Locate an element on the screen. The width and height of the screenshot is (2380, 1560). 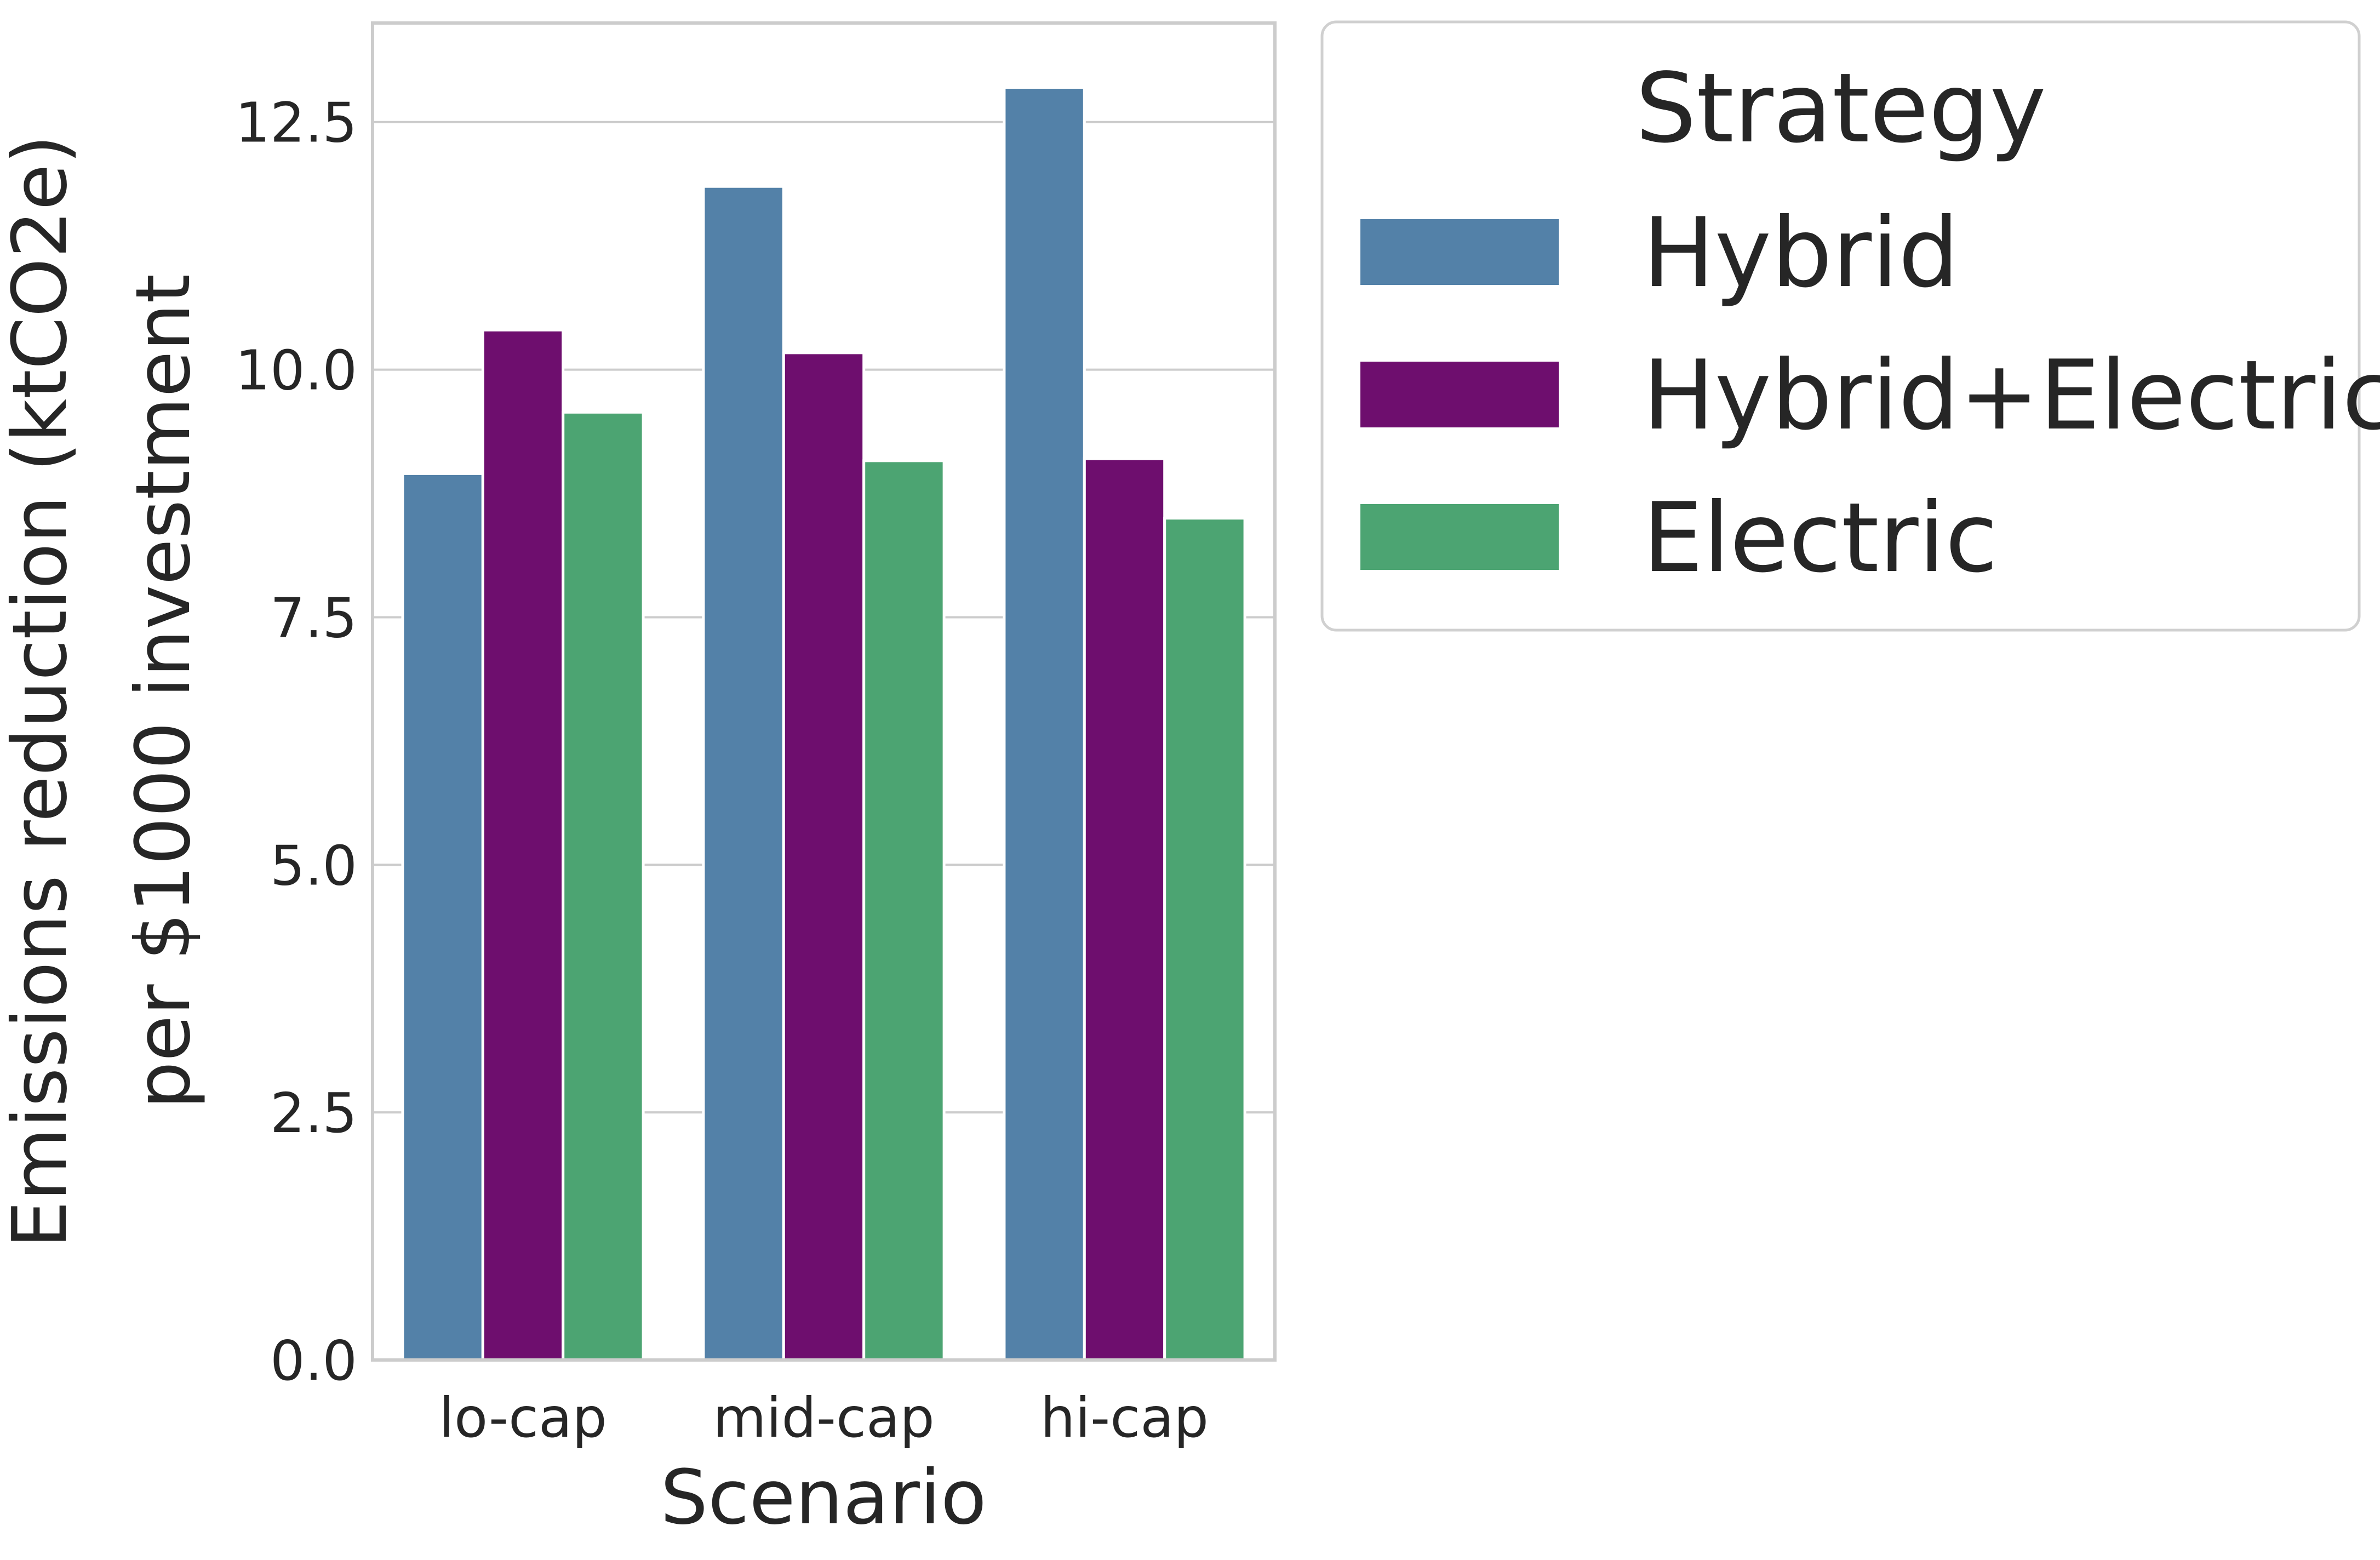
legend-title: Strategy is located at coordinates (1840, 108).